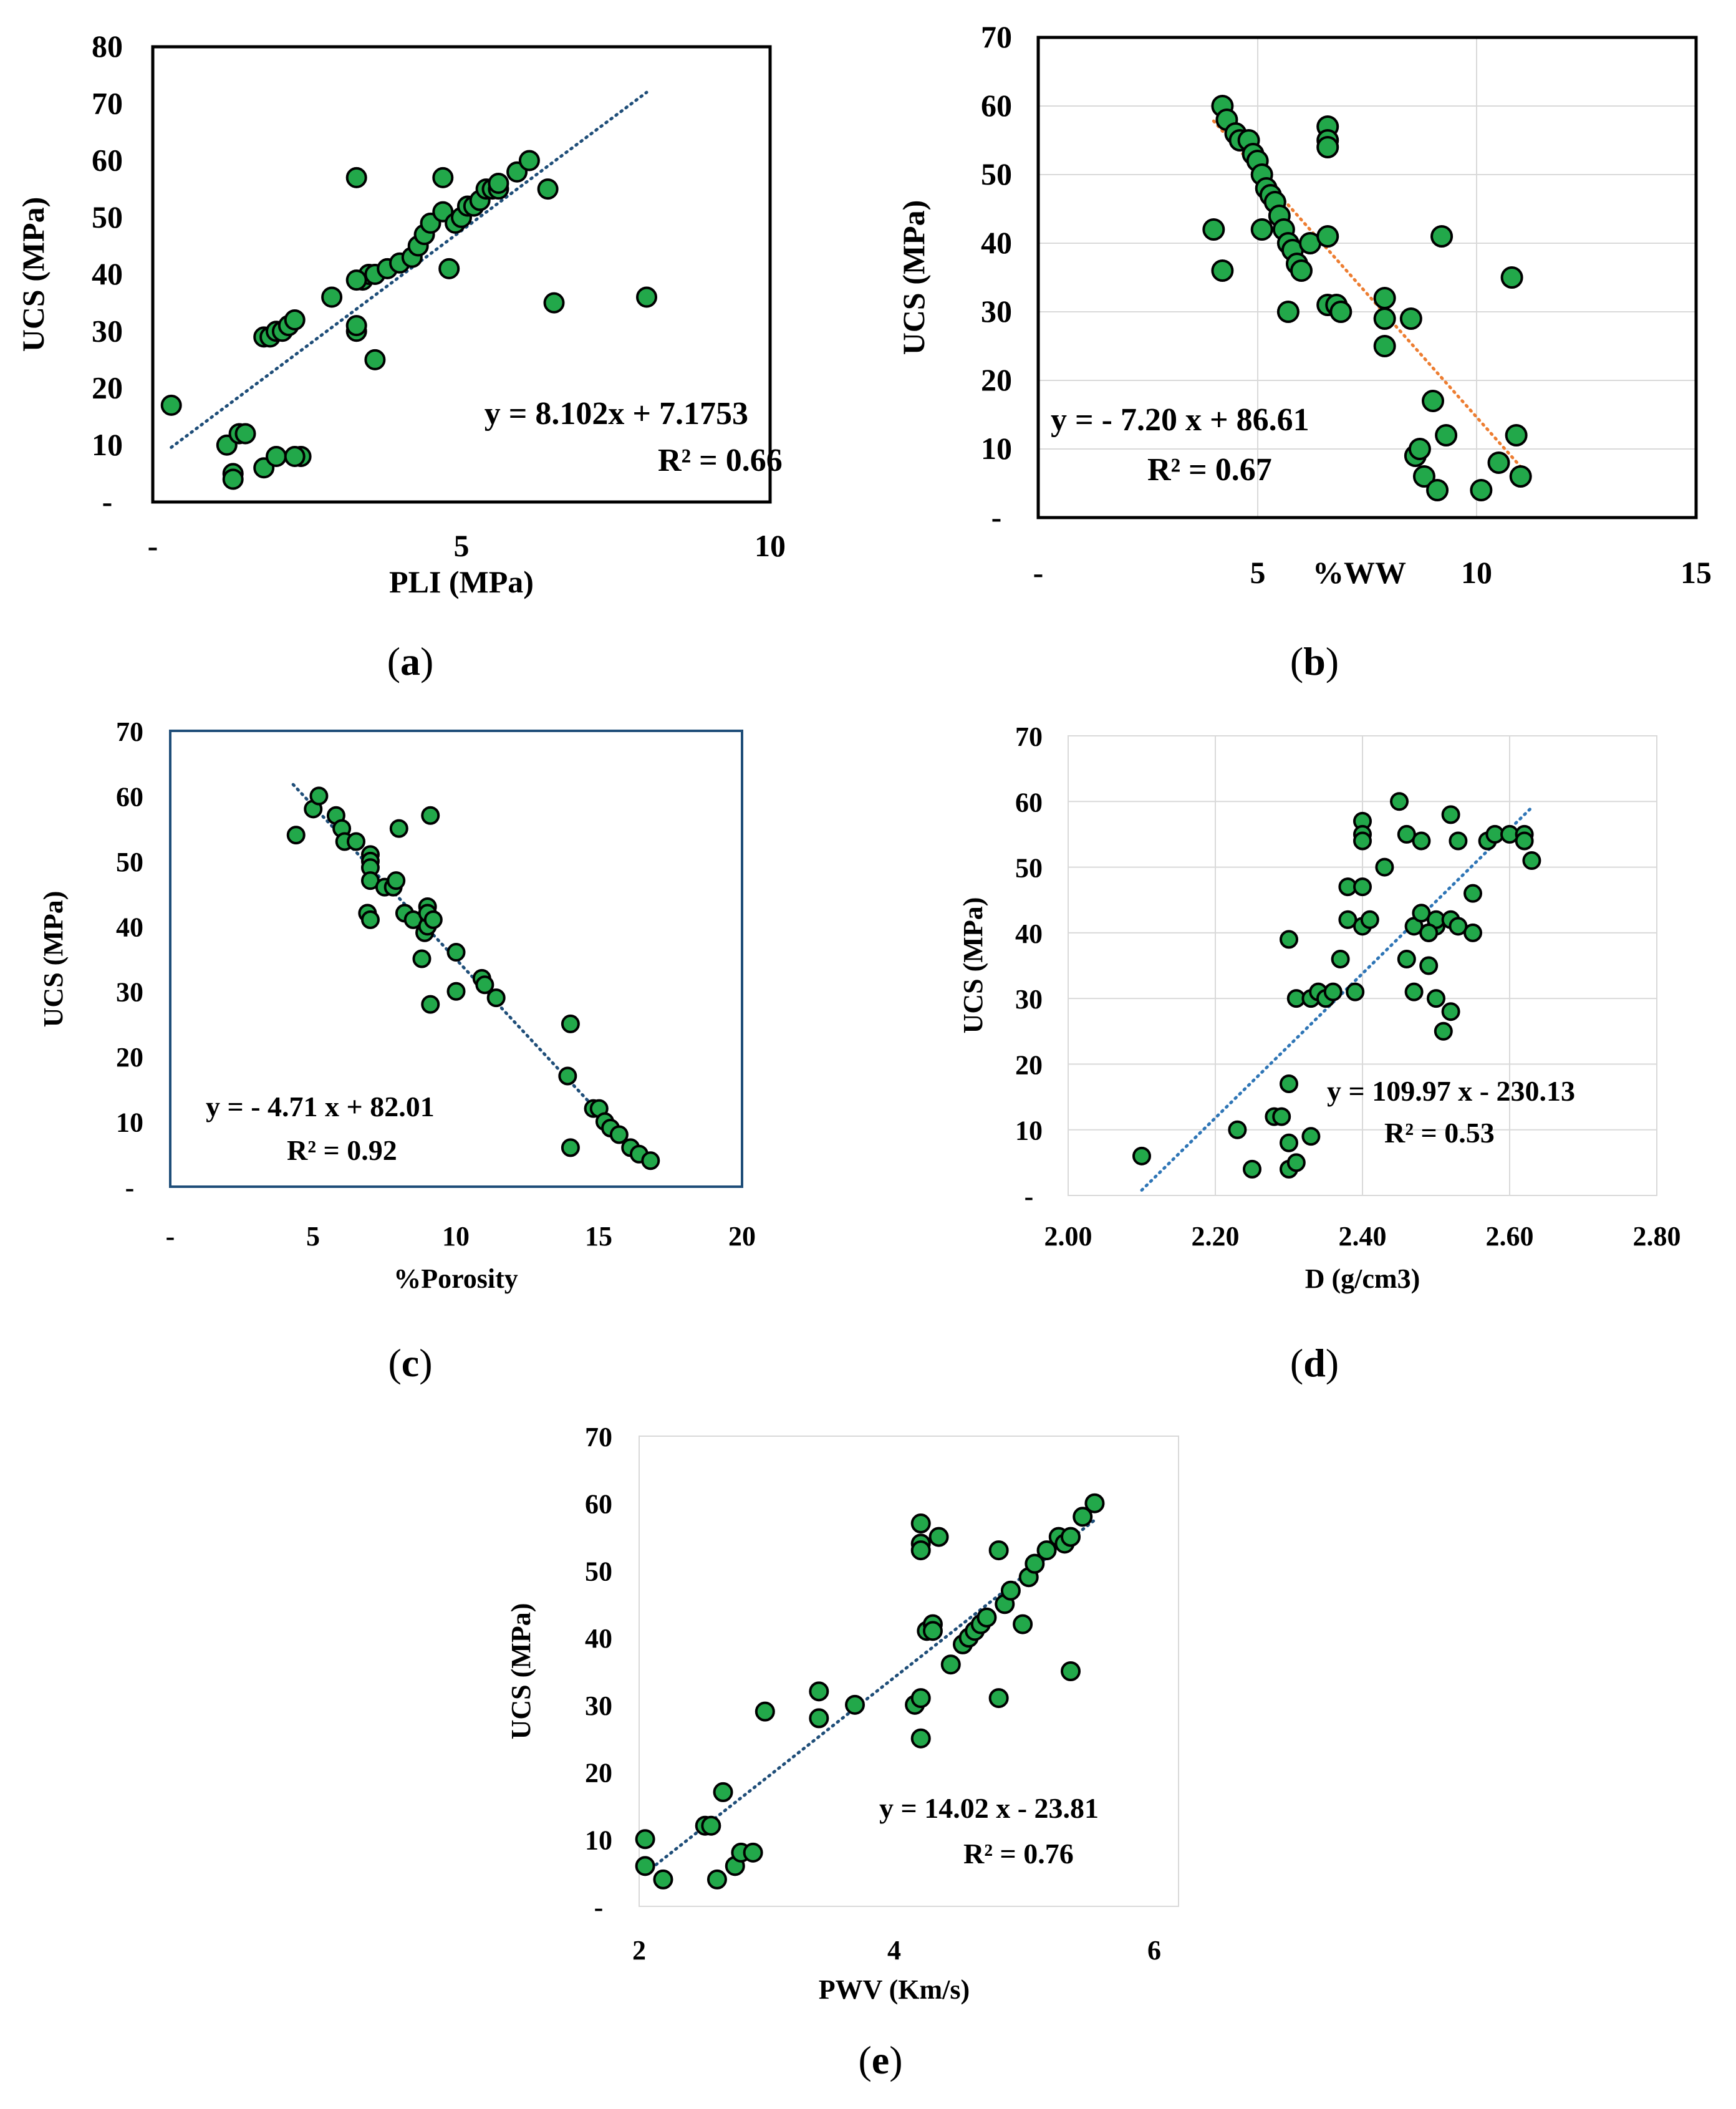  I want to click on x-tick-label: 15, so click(1696, 572).